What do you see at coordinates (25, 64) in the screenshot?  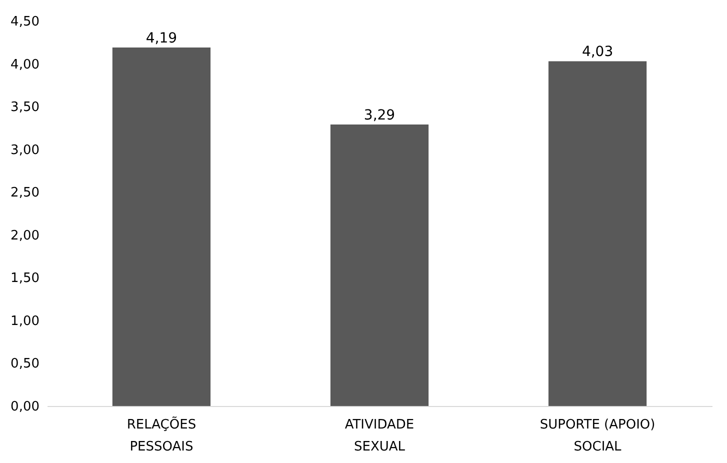 I see `y-tick-label: 4,00` at bounding box center [25, 64].